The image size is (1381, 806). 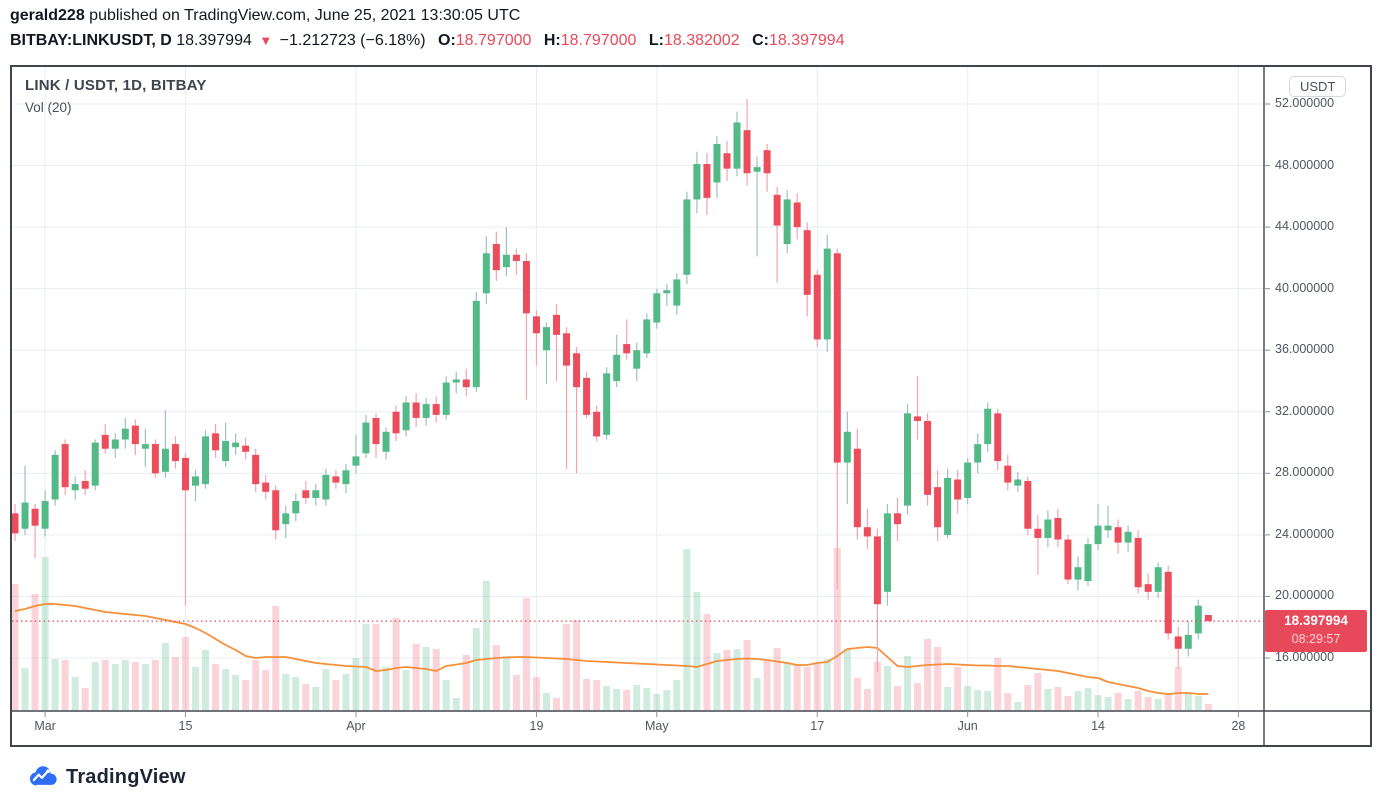 What do you see at coordinates (45, 726) in the screenshot?
I see `time-tick-label: Mar` at bounding box center [45, 726].